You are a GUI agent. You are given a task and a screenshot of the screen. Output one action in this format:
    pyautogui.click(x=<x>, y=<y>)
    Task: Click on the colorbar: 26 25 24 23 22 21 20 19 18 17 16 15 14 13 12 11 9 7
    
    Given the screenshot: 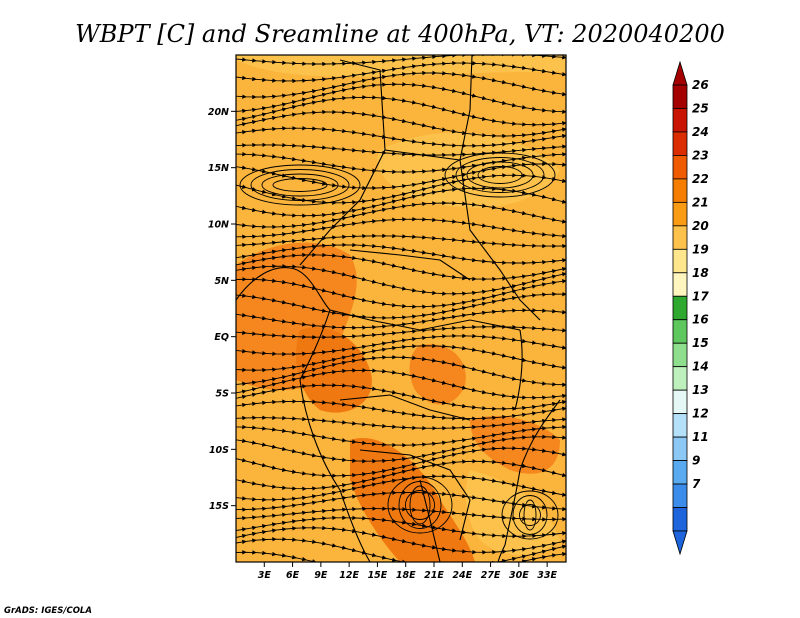 What is the action you would take?
    pyautogui.click(x=690, y=308)
    